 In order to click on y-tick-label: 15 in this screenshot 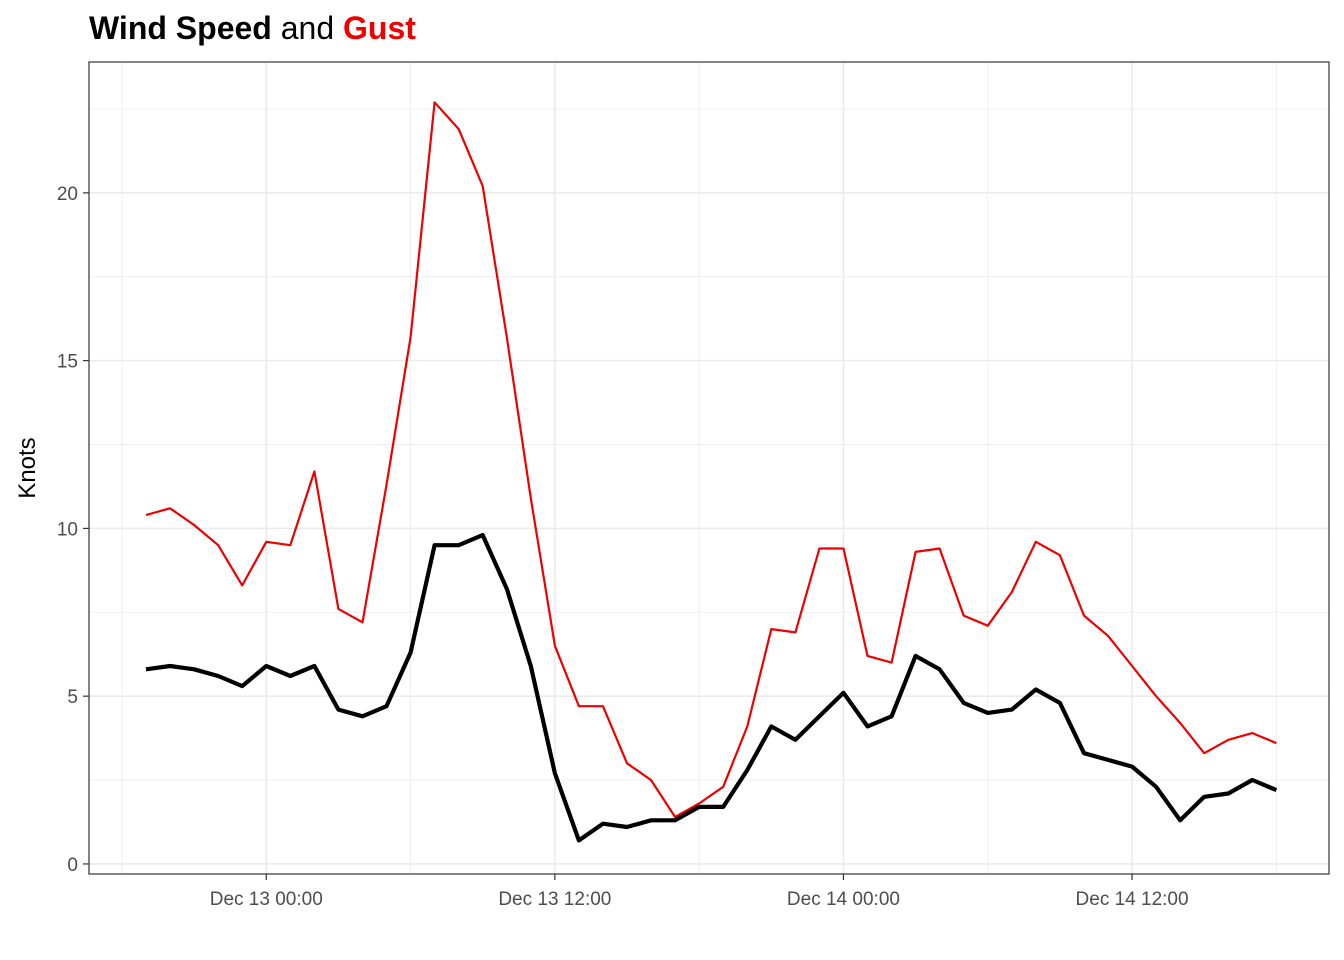, I will do `click(67, 362)`.